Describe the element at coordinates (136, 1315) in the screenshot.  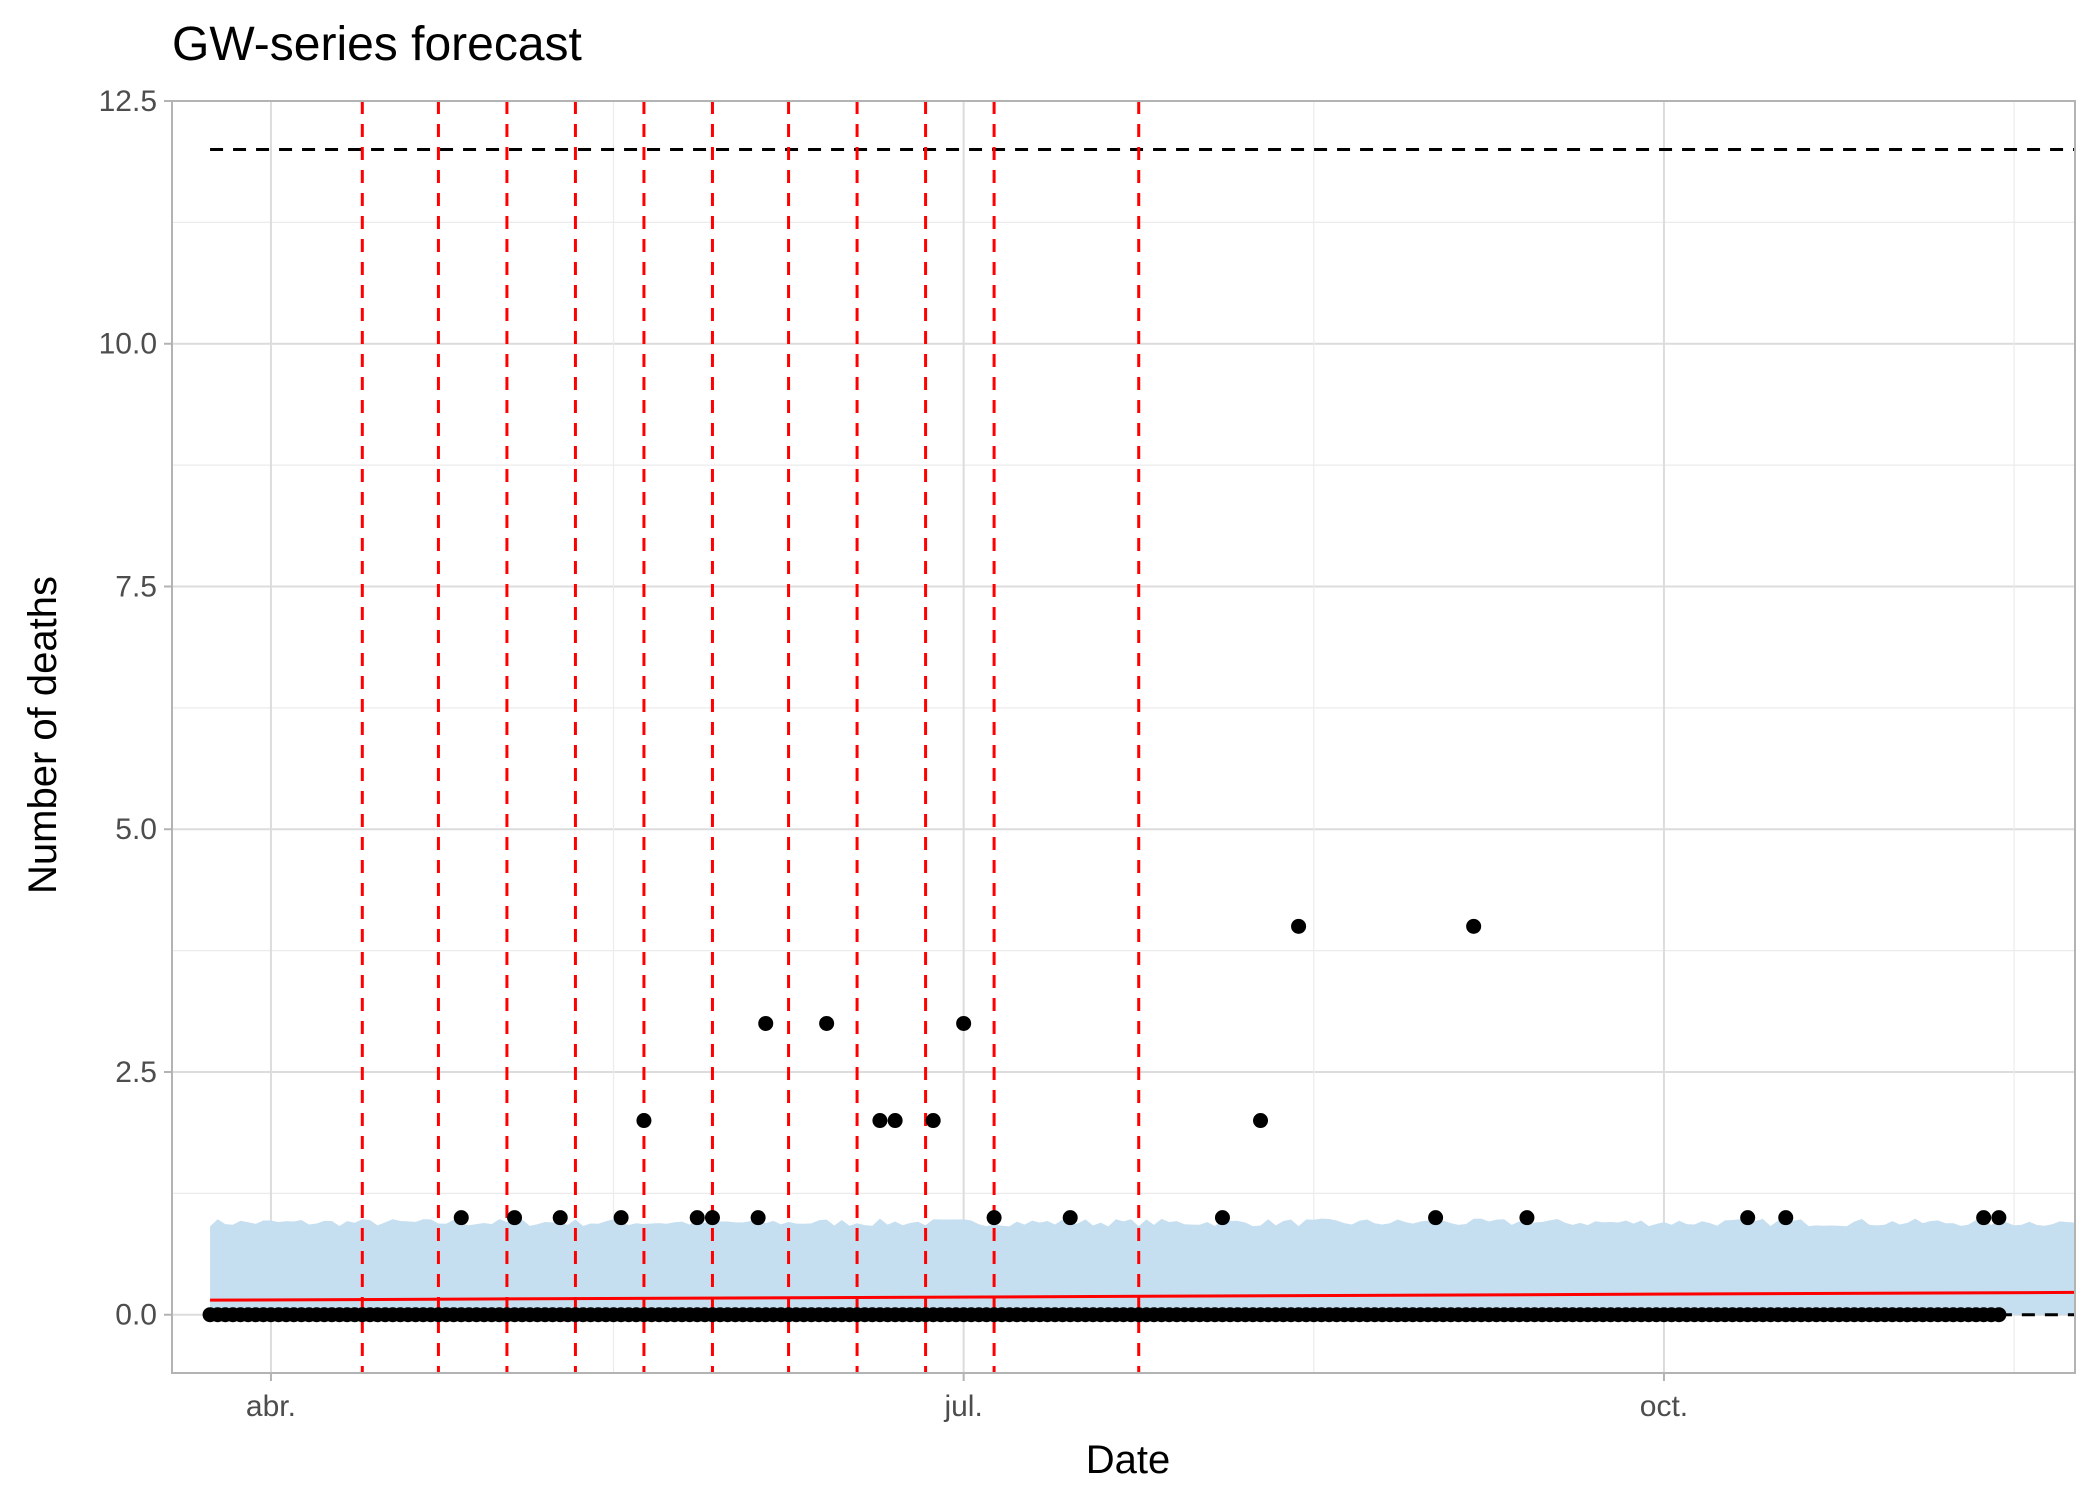
I see `y-tick-label: 0.0` at that location.